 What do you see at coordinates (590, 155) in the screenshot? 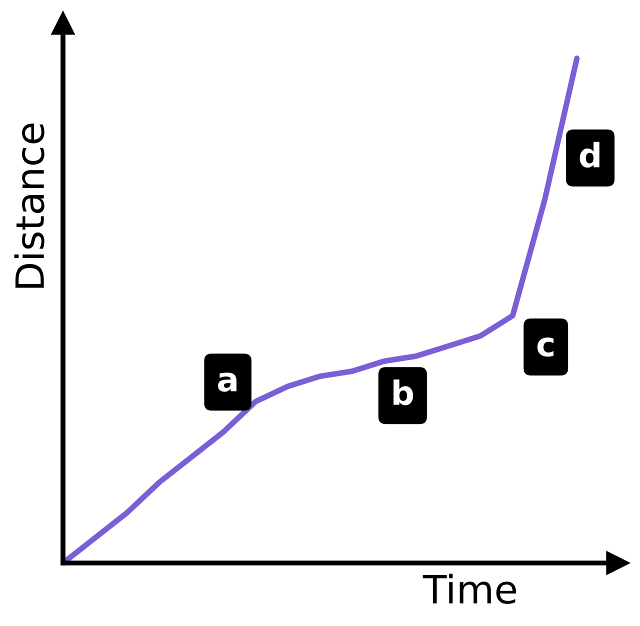
I see `annotation: d` at bounding box center [590, 155].